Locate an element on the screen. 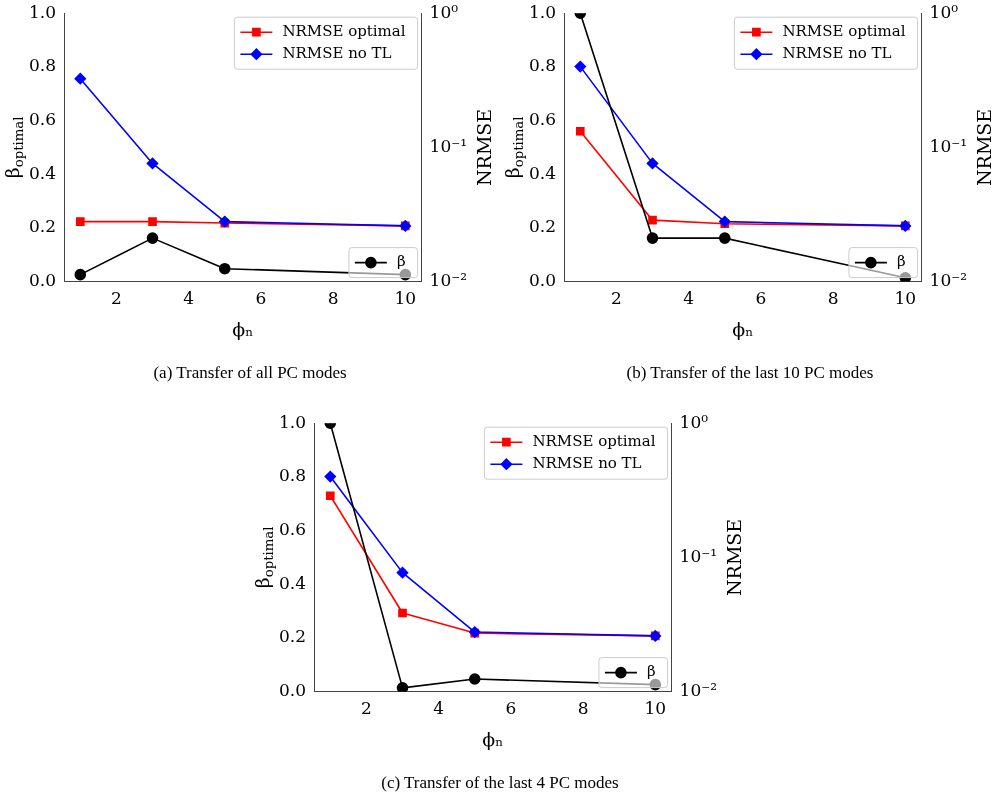  text: (a) Transfer of all PC modes is located at coordinates (250, 373).